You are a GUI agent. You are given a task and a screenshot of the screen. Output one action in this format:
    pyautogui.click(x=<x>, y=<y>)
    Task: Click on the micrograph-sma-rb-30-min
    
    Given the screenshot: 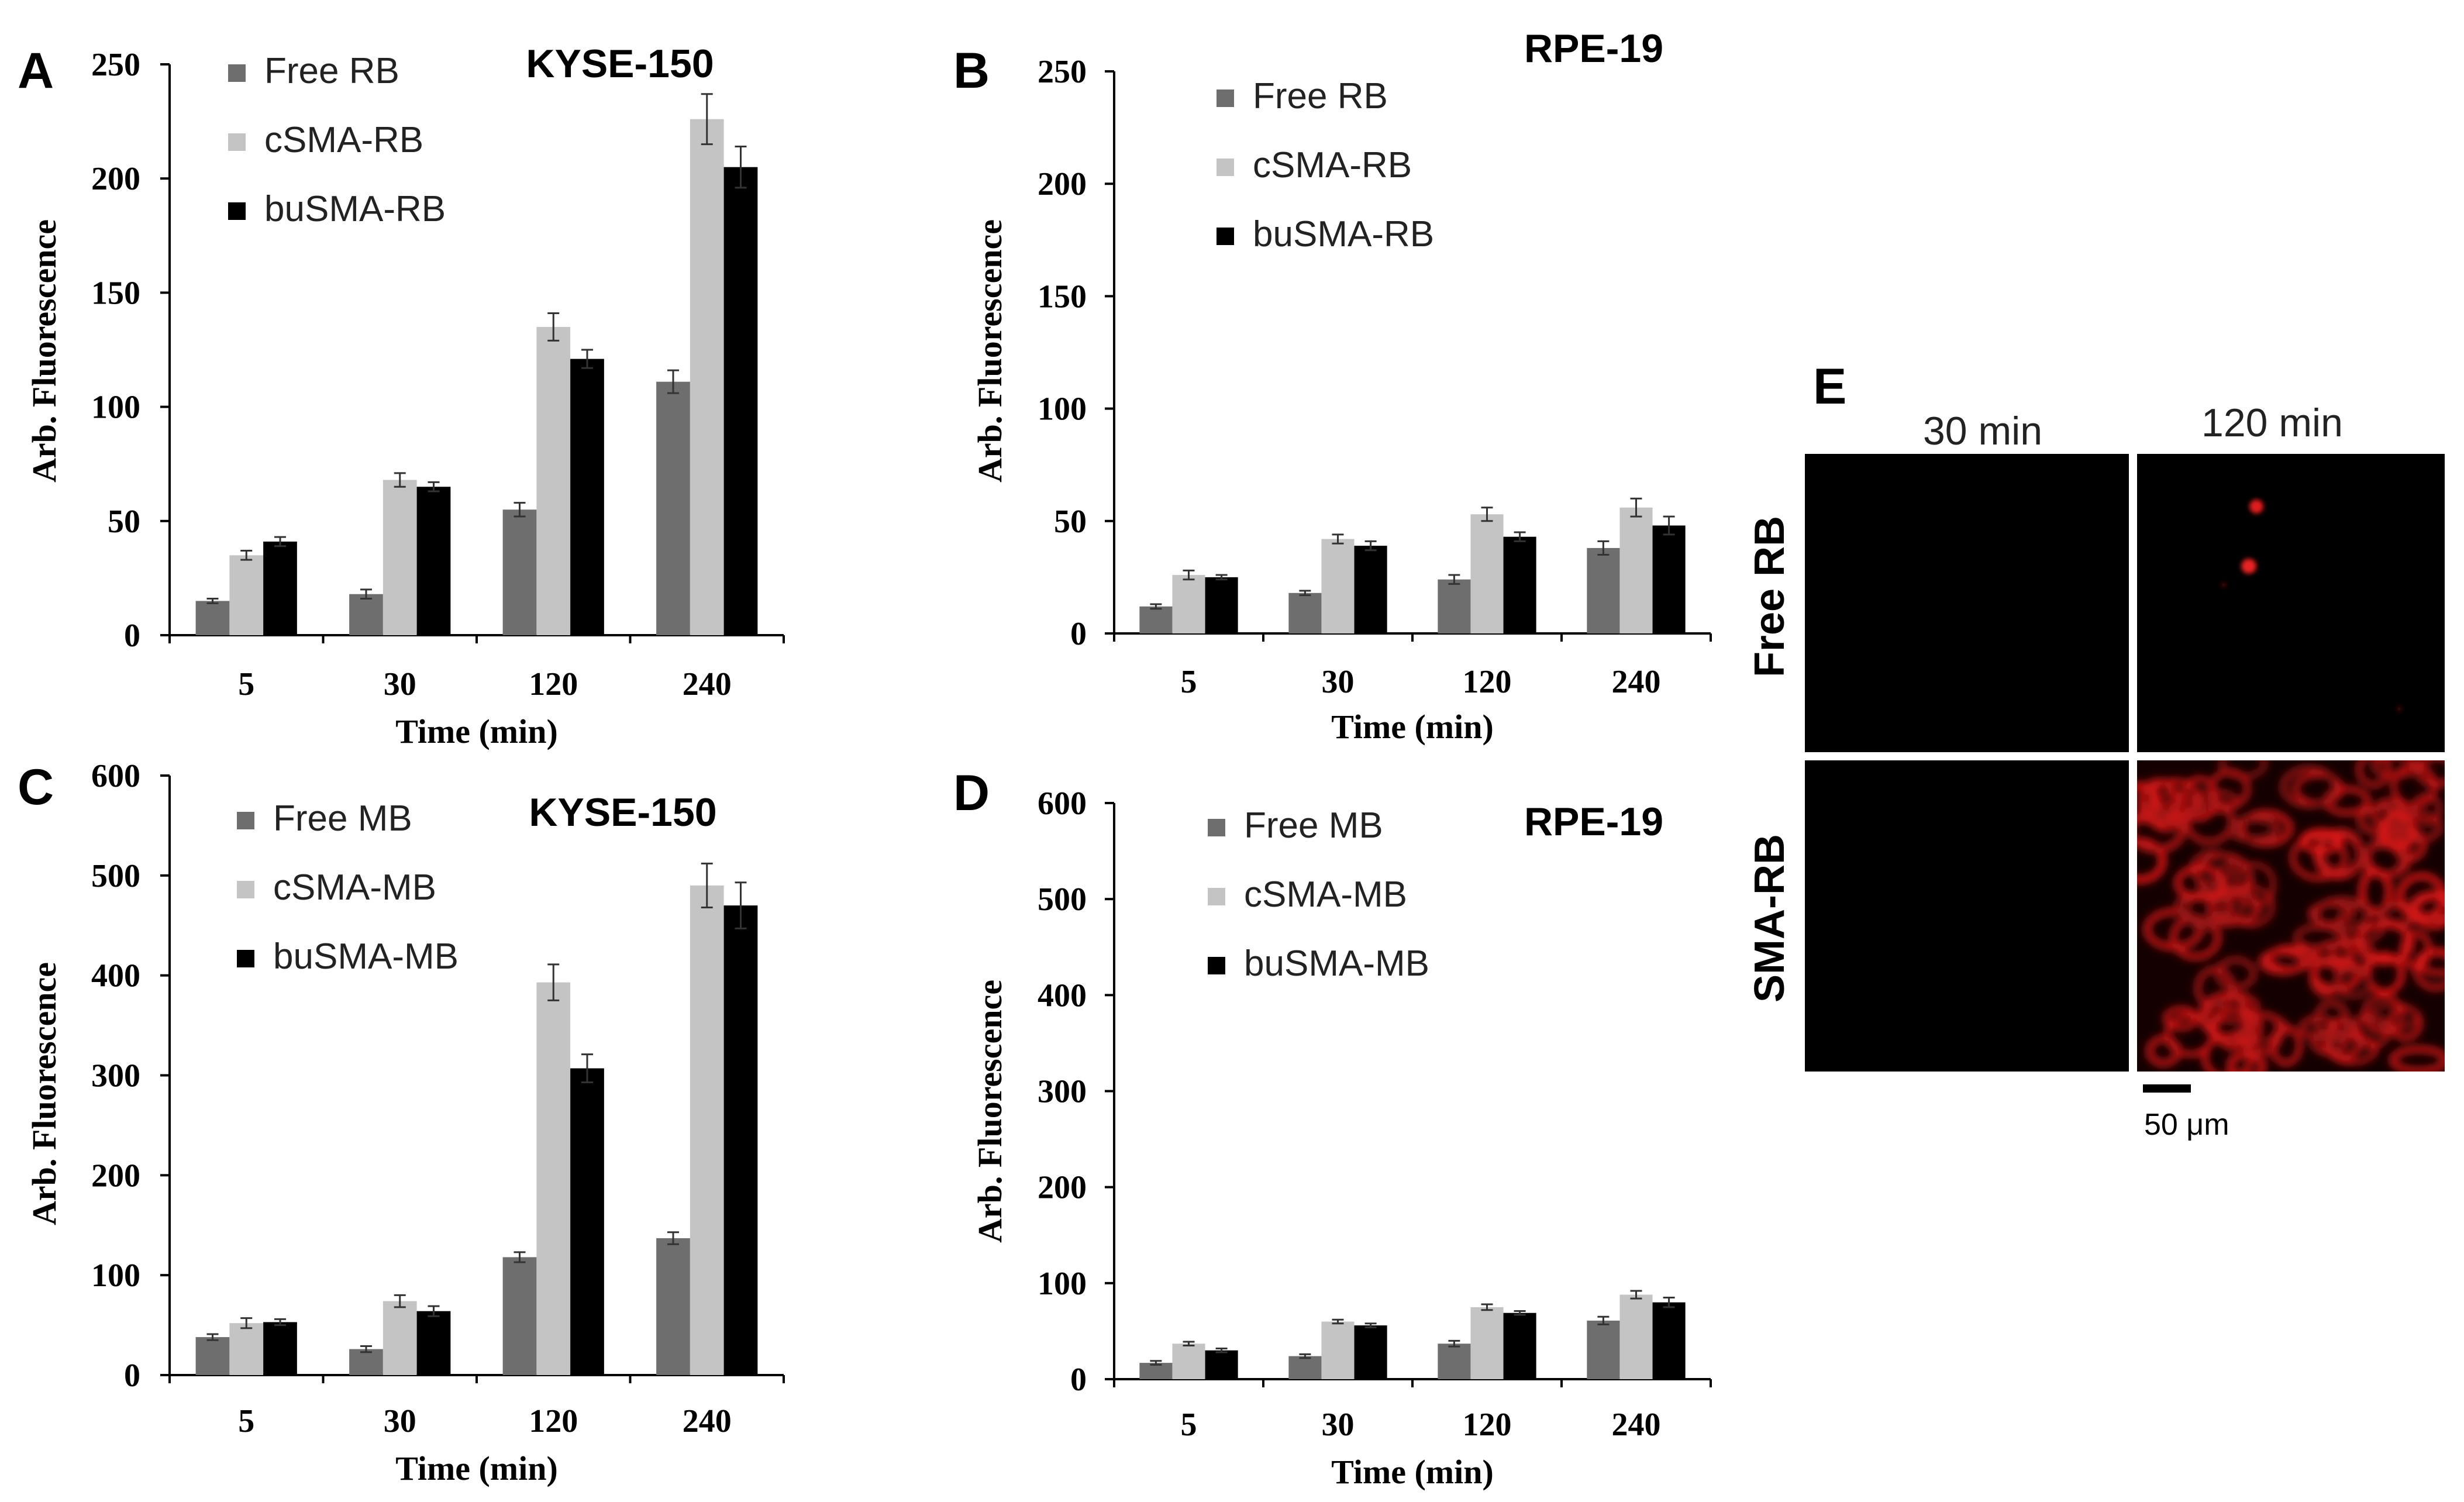 What is the action you would take?
    pyautogui.click(x=1967, y=916)
    